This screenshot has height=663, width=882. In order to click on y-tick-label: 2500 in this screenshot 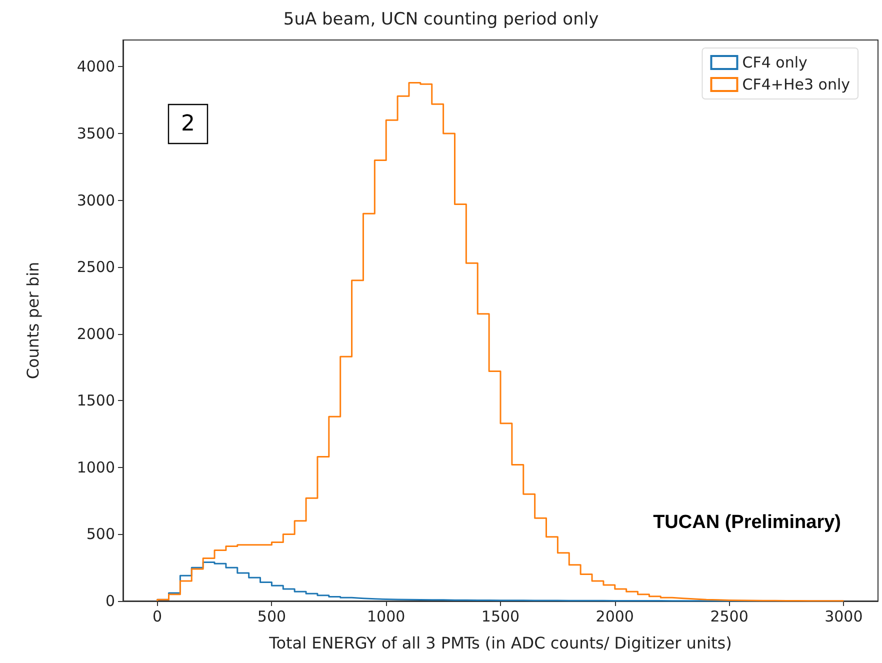, I will do `click(95, 267)`.